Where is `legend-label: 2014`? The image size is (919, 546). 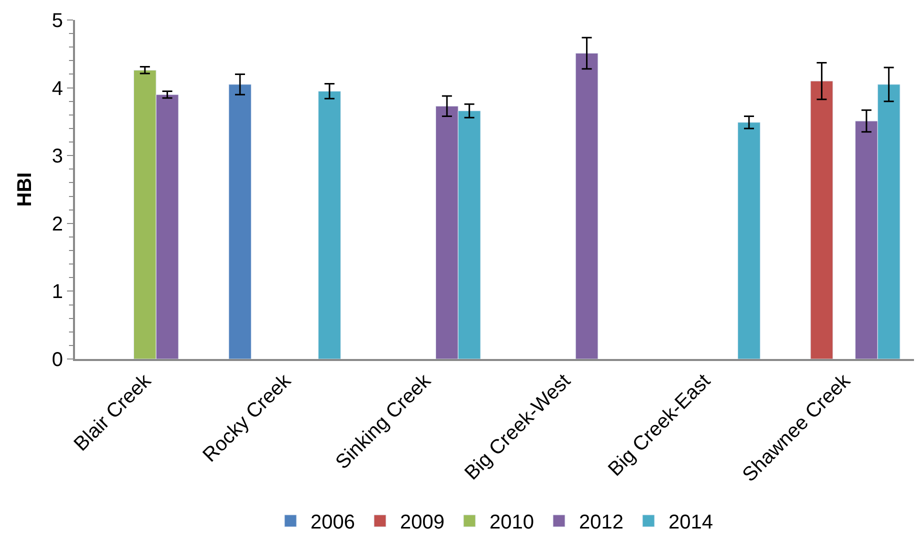 legend-label: 2014 is located at coordinates (690, 523).